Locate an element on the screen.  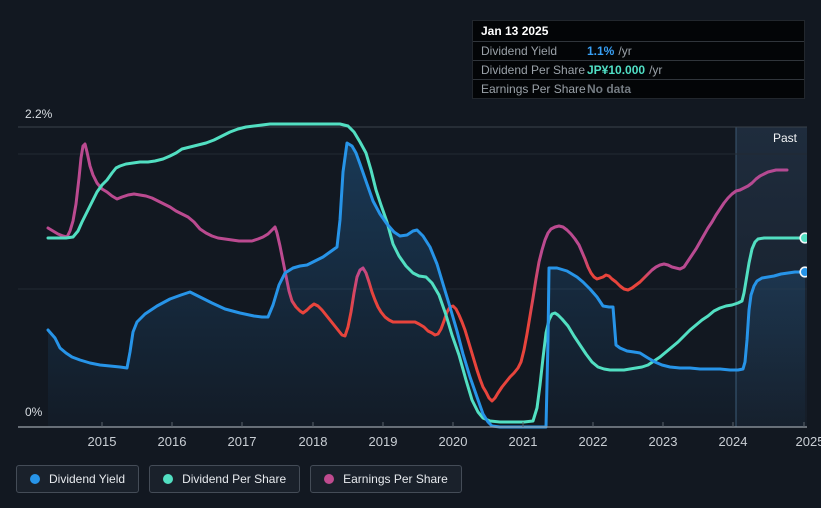
past-label: Past is located at coordinates (785, 138).